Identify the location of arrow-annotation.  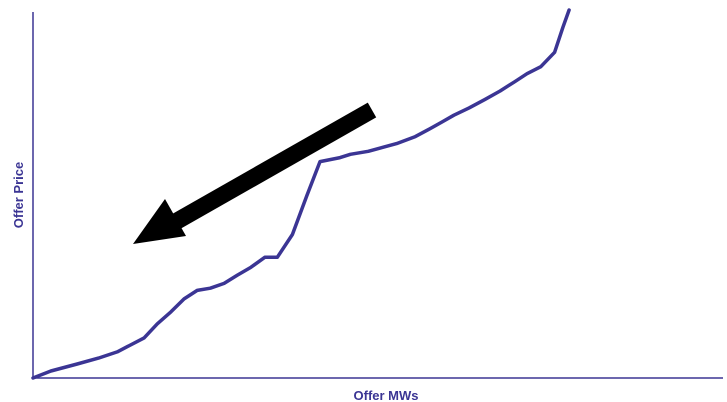
(255, 173).